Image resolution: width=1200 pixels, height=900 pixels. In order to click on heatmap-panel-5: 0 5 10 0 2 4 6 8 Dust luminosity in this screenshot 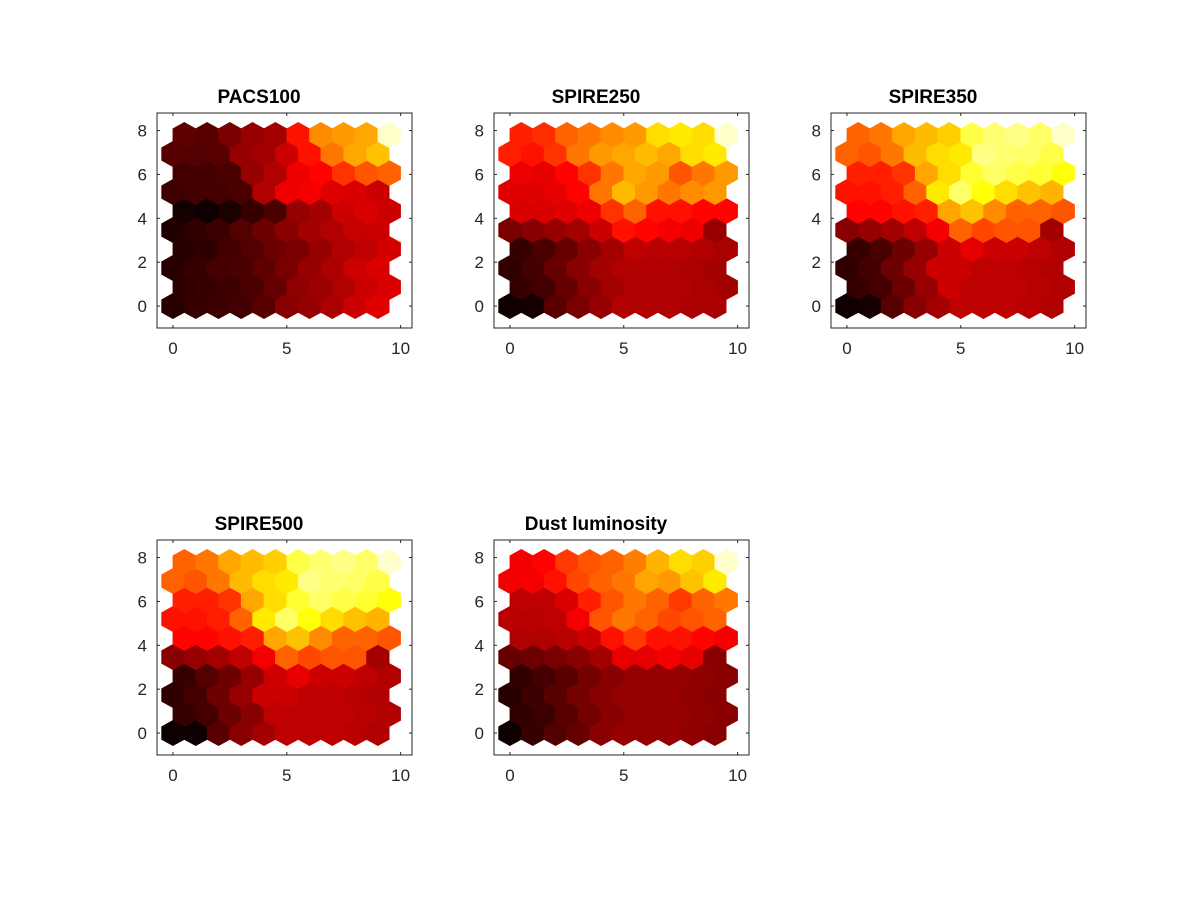, I will do `click(612, 649)`.